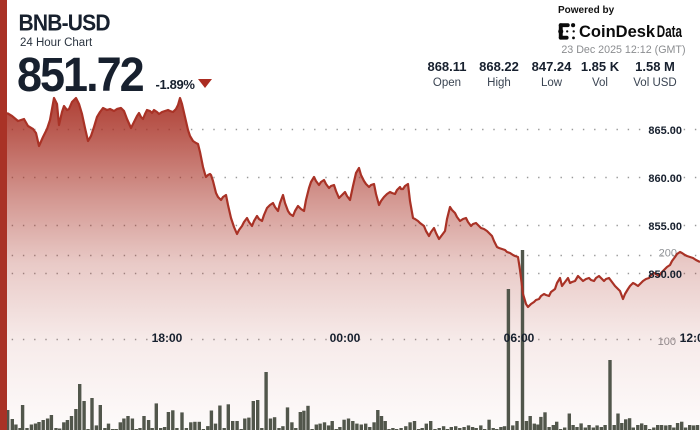 The image size is (700, 430). What do you see at coordinates (617, 31) in the screenshot?
I see `svg-text: CoinDesk` at bounding box center [617, 31].